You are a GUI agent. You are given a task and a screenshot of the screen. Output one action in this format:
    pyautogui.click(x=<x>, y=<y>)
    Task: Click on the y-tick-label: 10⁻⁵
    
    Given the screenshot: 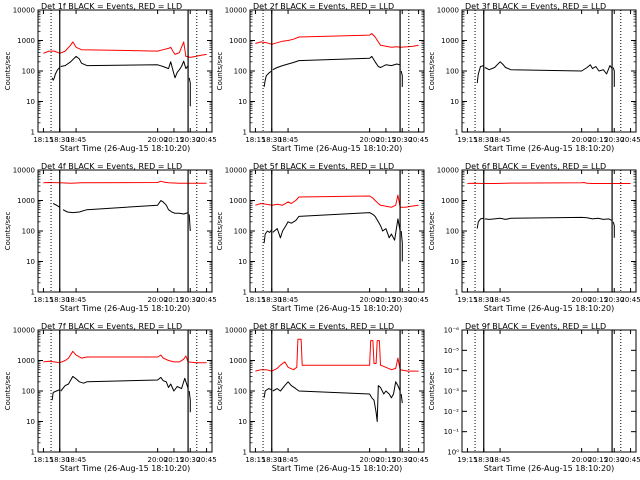 What is the action you would take?
    pyautogui.click(x=452, y=351)
    